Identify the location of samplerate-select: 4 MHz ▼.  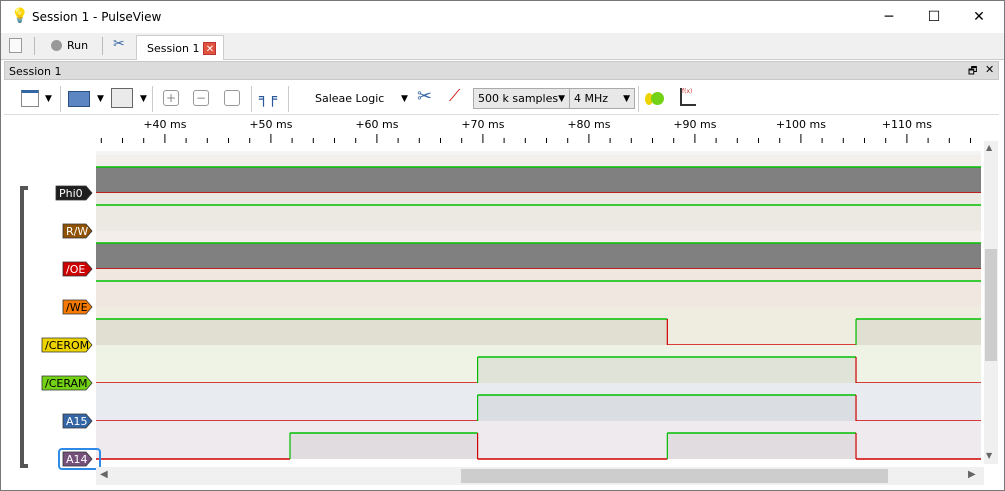
(602, 98).